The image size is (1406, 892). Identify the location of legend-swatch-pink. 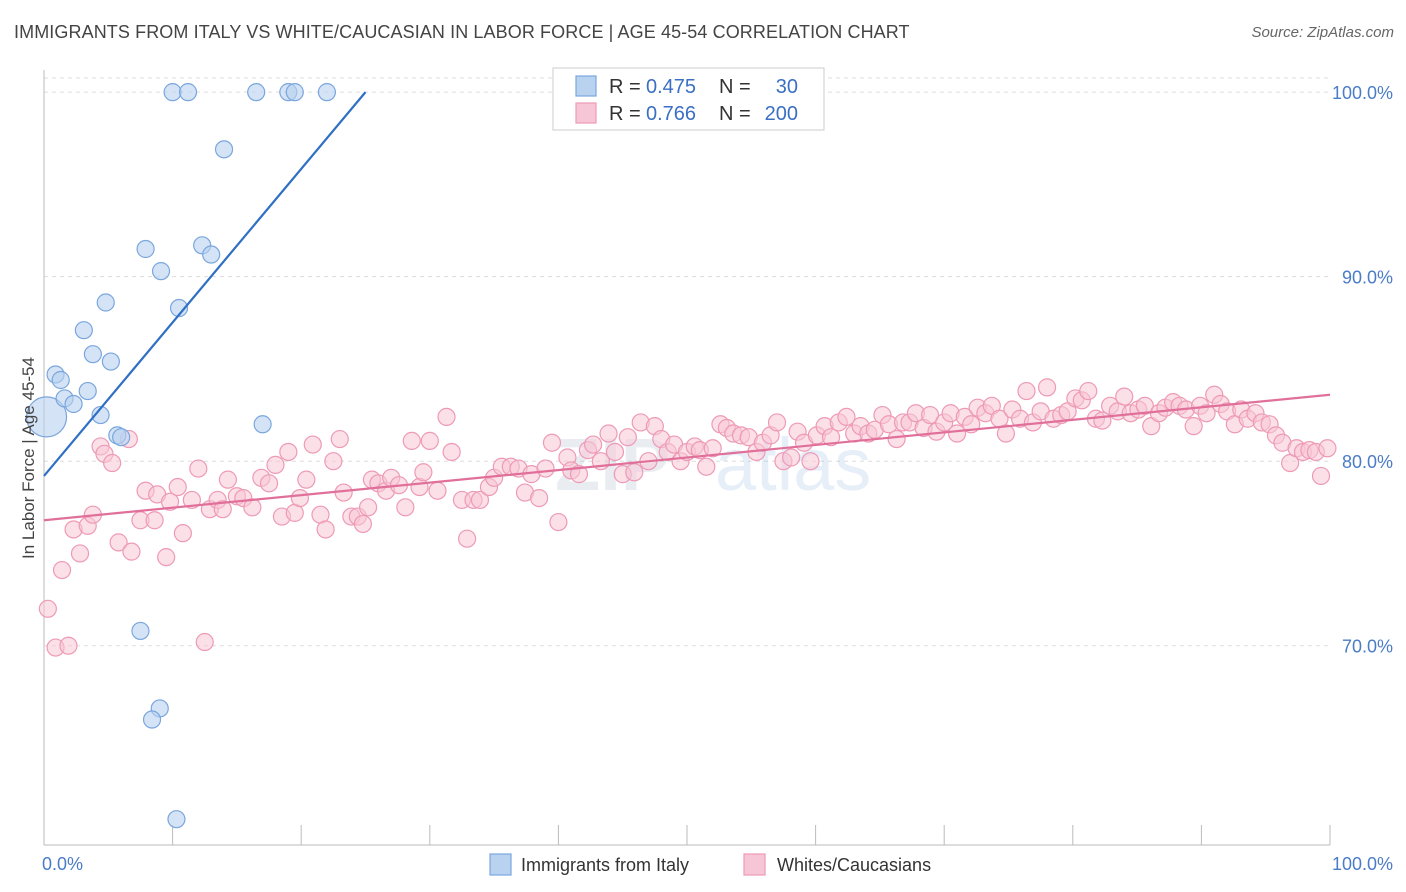
(586, 113).